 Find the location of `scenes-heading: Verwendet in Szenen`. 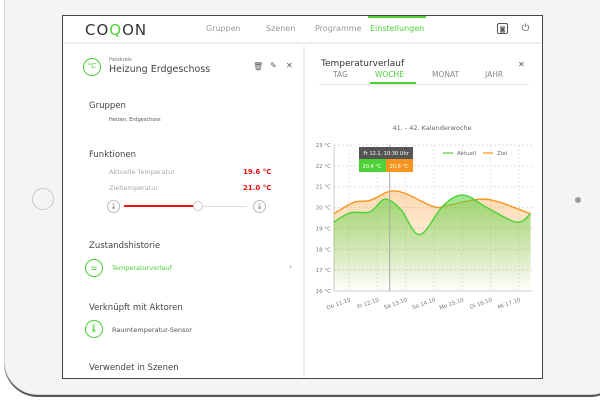

scenes-heading: Verwendet in Szenen is located at coordinates (134, 368).